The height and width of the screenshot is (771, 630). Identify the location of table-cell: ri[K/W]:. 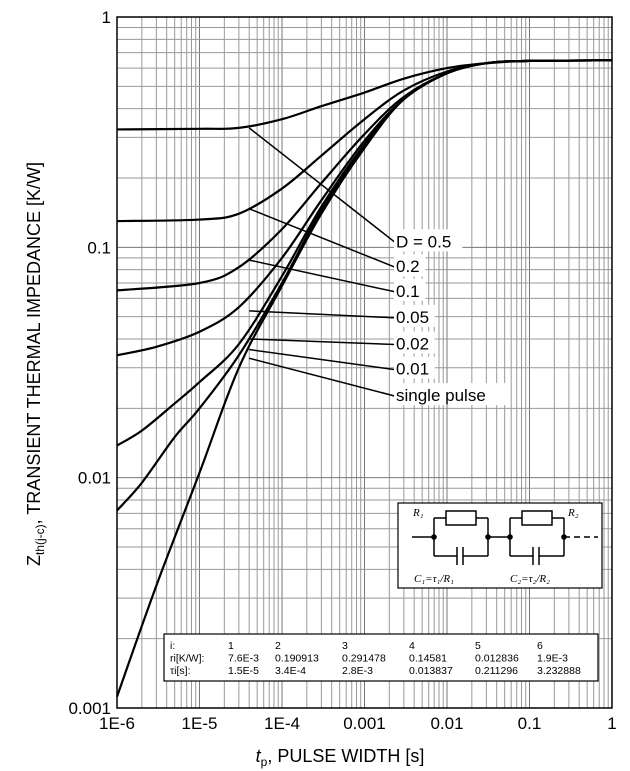
(187, 659).